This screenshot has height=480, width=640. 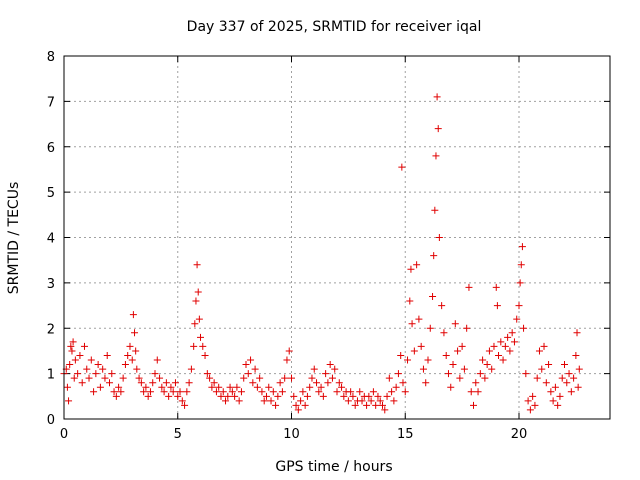 What do you see at coordinates (519, 434) in the screenshot?
I see `x-tick-label: 20` at bounding box center [519, 434].